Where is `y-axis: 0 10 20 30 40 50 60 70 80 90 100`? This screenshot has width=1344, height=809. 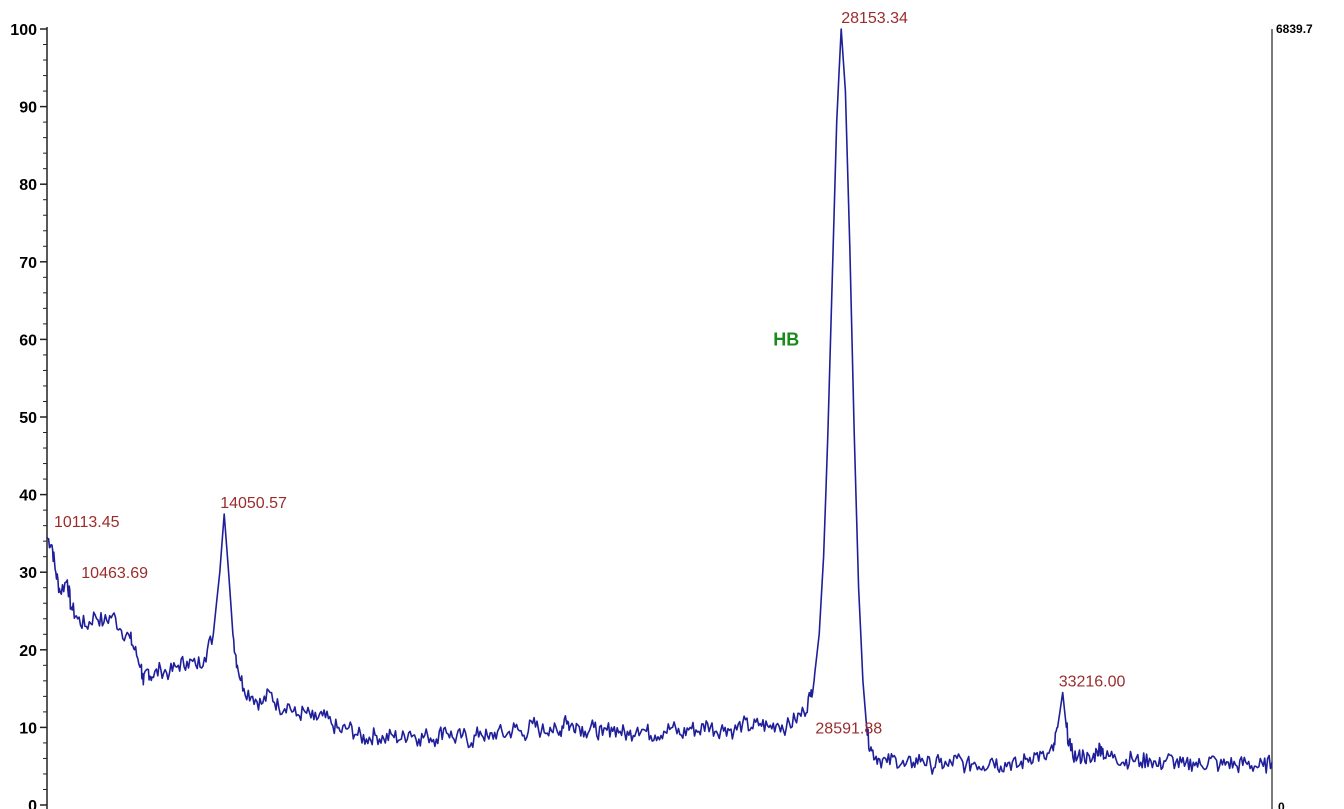 y-axis: 0 10 20 30 40 50 60 70 80 90 100 is located at coordinates (29, 415).